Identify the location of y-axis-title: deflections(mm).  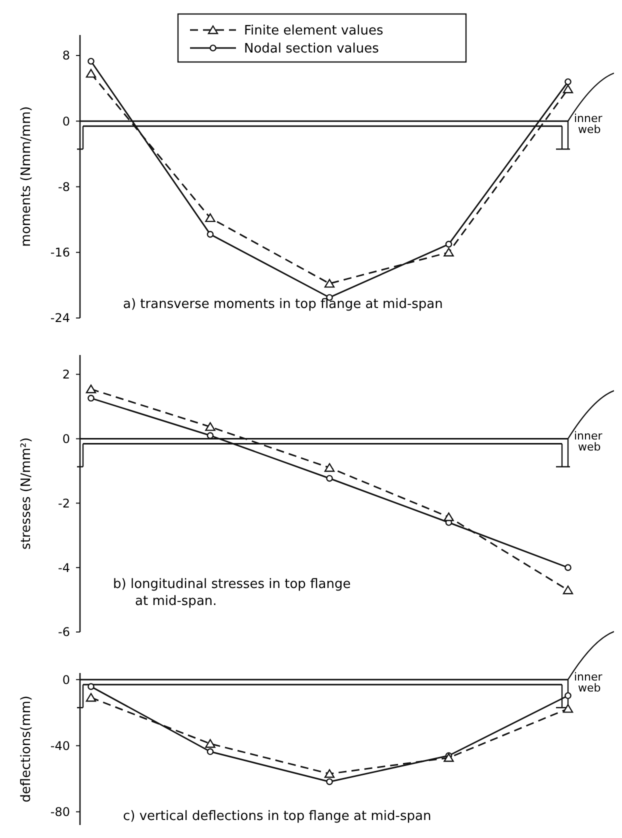
(26, 749).